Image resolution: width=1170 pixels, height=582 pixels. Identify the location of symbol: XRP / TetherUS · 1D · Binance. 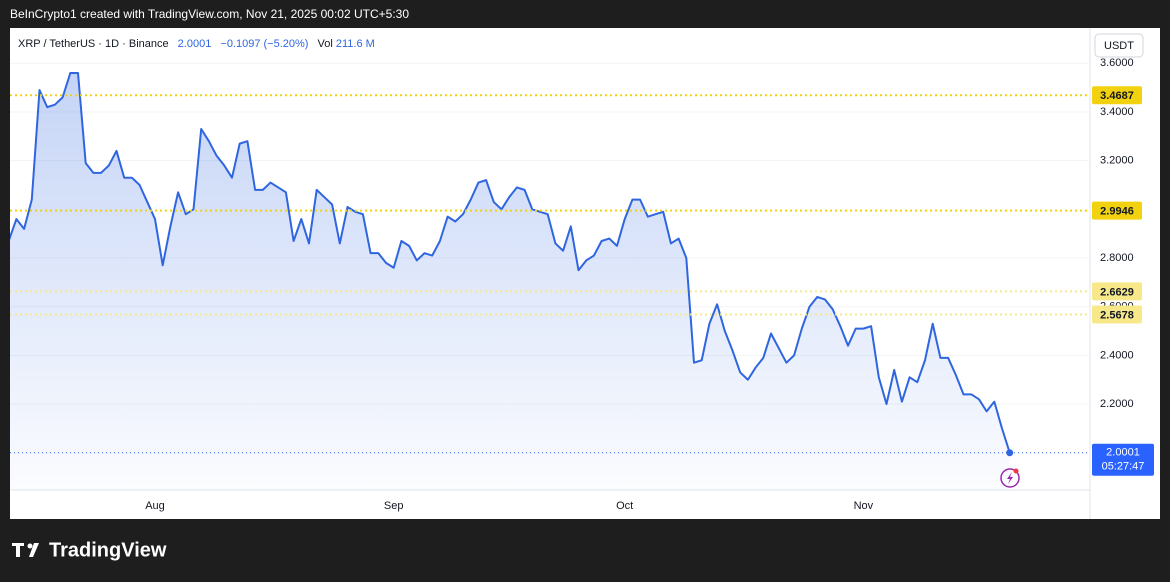
(93, 44).